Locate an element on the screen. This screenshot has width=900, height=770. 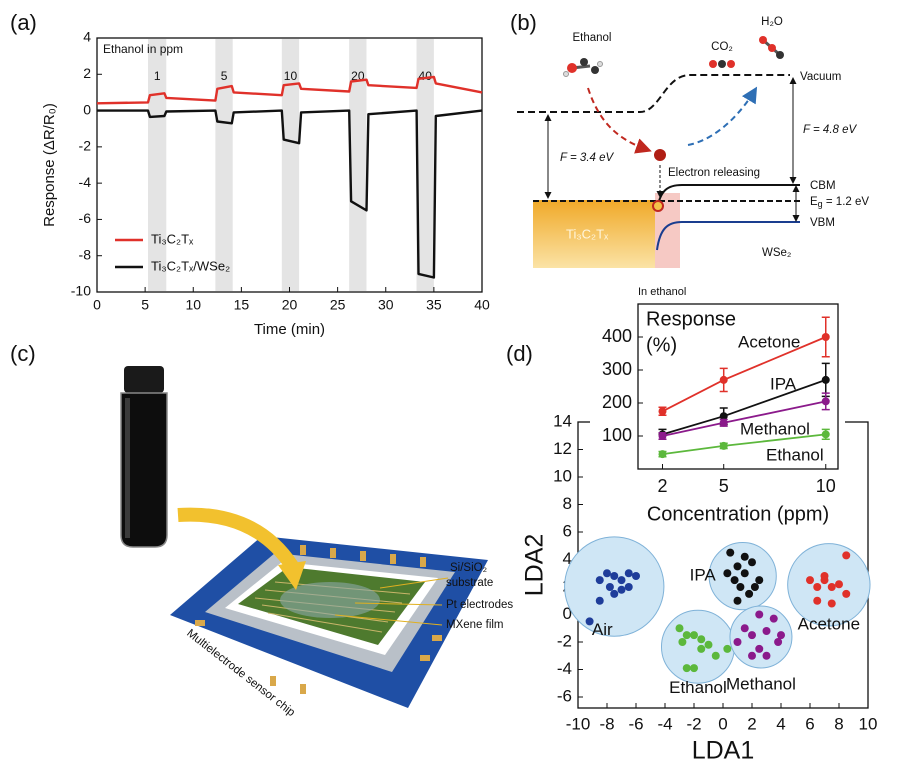
x-tick-label: 15 is located at coordinates (242, 305).